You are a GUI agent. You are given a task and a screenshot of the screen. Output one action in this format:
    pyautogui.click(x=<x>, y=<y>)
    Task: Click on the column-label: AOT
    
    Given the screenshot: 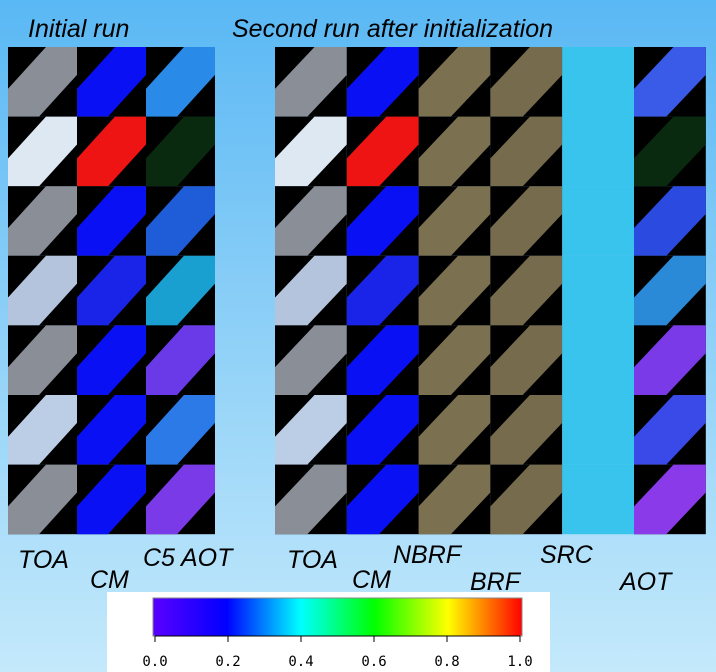 What is the action you would take?
    pyautogui.click(x=645, y=582)
    